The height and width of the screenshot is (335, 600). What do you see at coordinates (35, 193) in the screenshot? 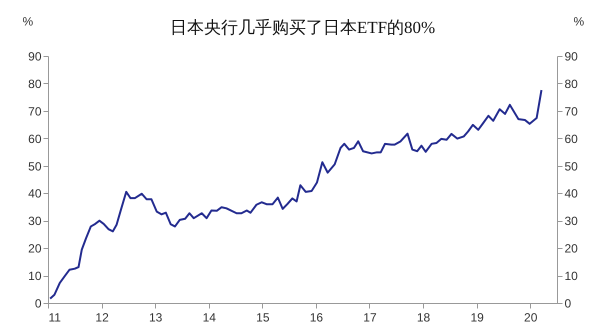
I see `y-tick-label: 40` at bounding box center [35, 193].